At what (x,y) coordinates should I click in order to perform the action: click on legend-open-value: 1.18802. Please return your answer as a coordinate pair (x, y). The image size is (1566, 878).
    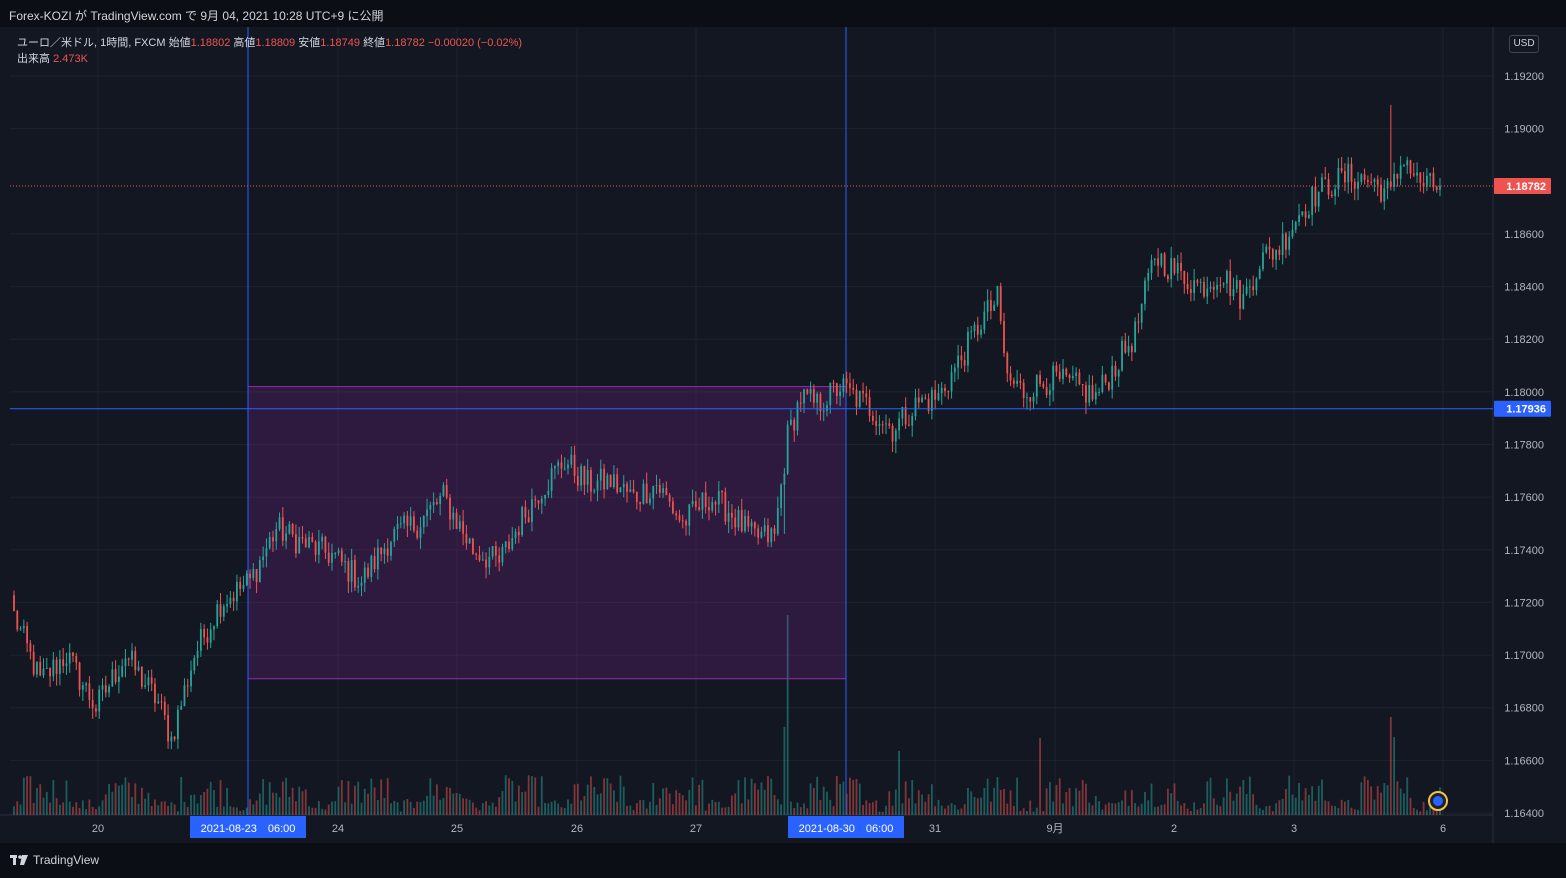
    Looking at the image, I should click on (210, 43).